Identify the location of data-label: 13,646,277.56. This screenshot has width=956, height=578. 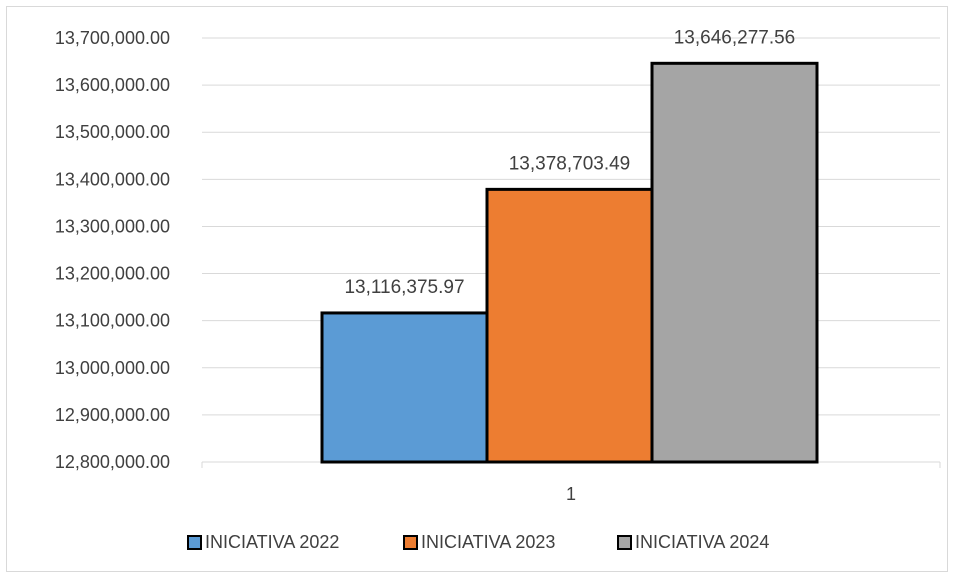
(735, 37).